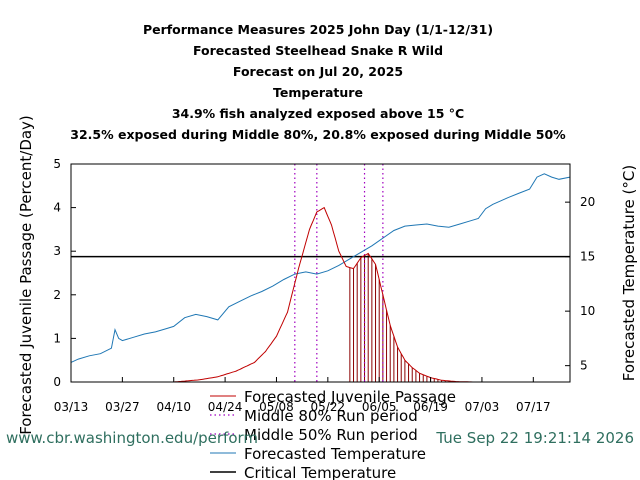 This screenshot has height=480, width=640. I want to click on x-tick-label: 04/10, so click(173, 407).